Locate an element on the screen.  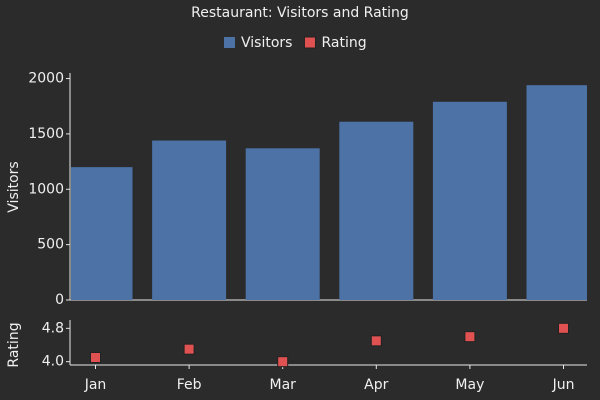
legend-label: Visitors is located at coordinates (266, 43).